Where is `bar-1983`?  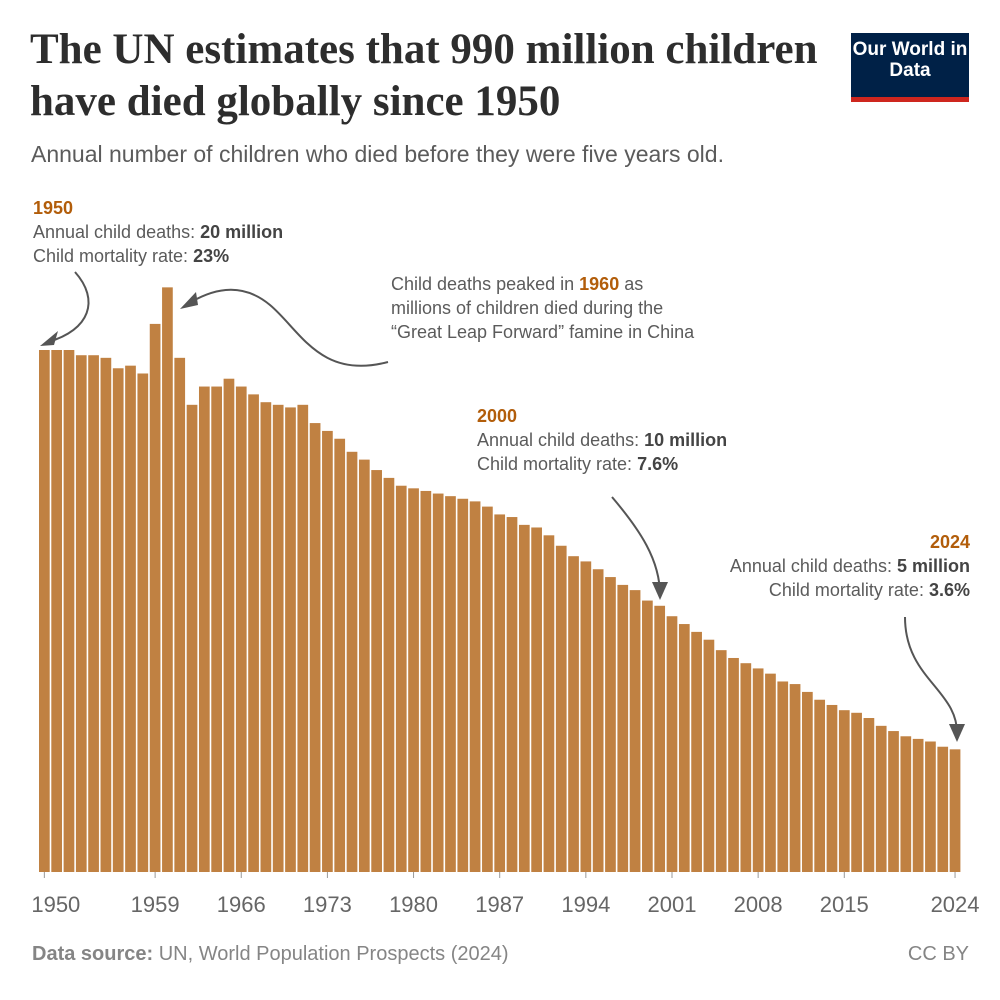
bar-1983 is located at coordinates (450, 684).